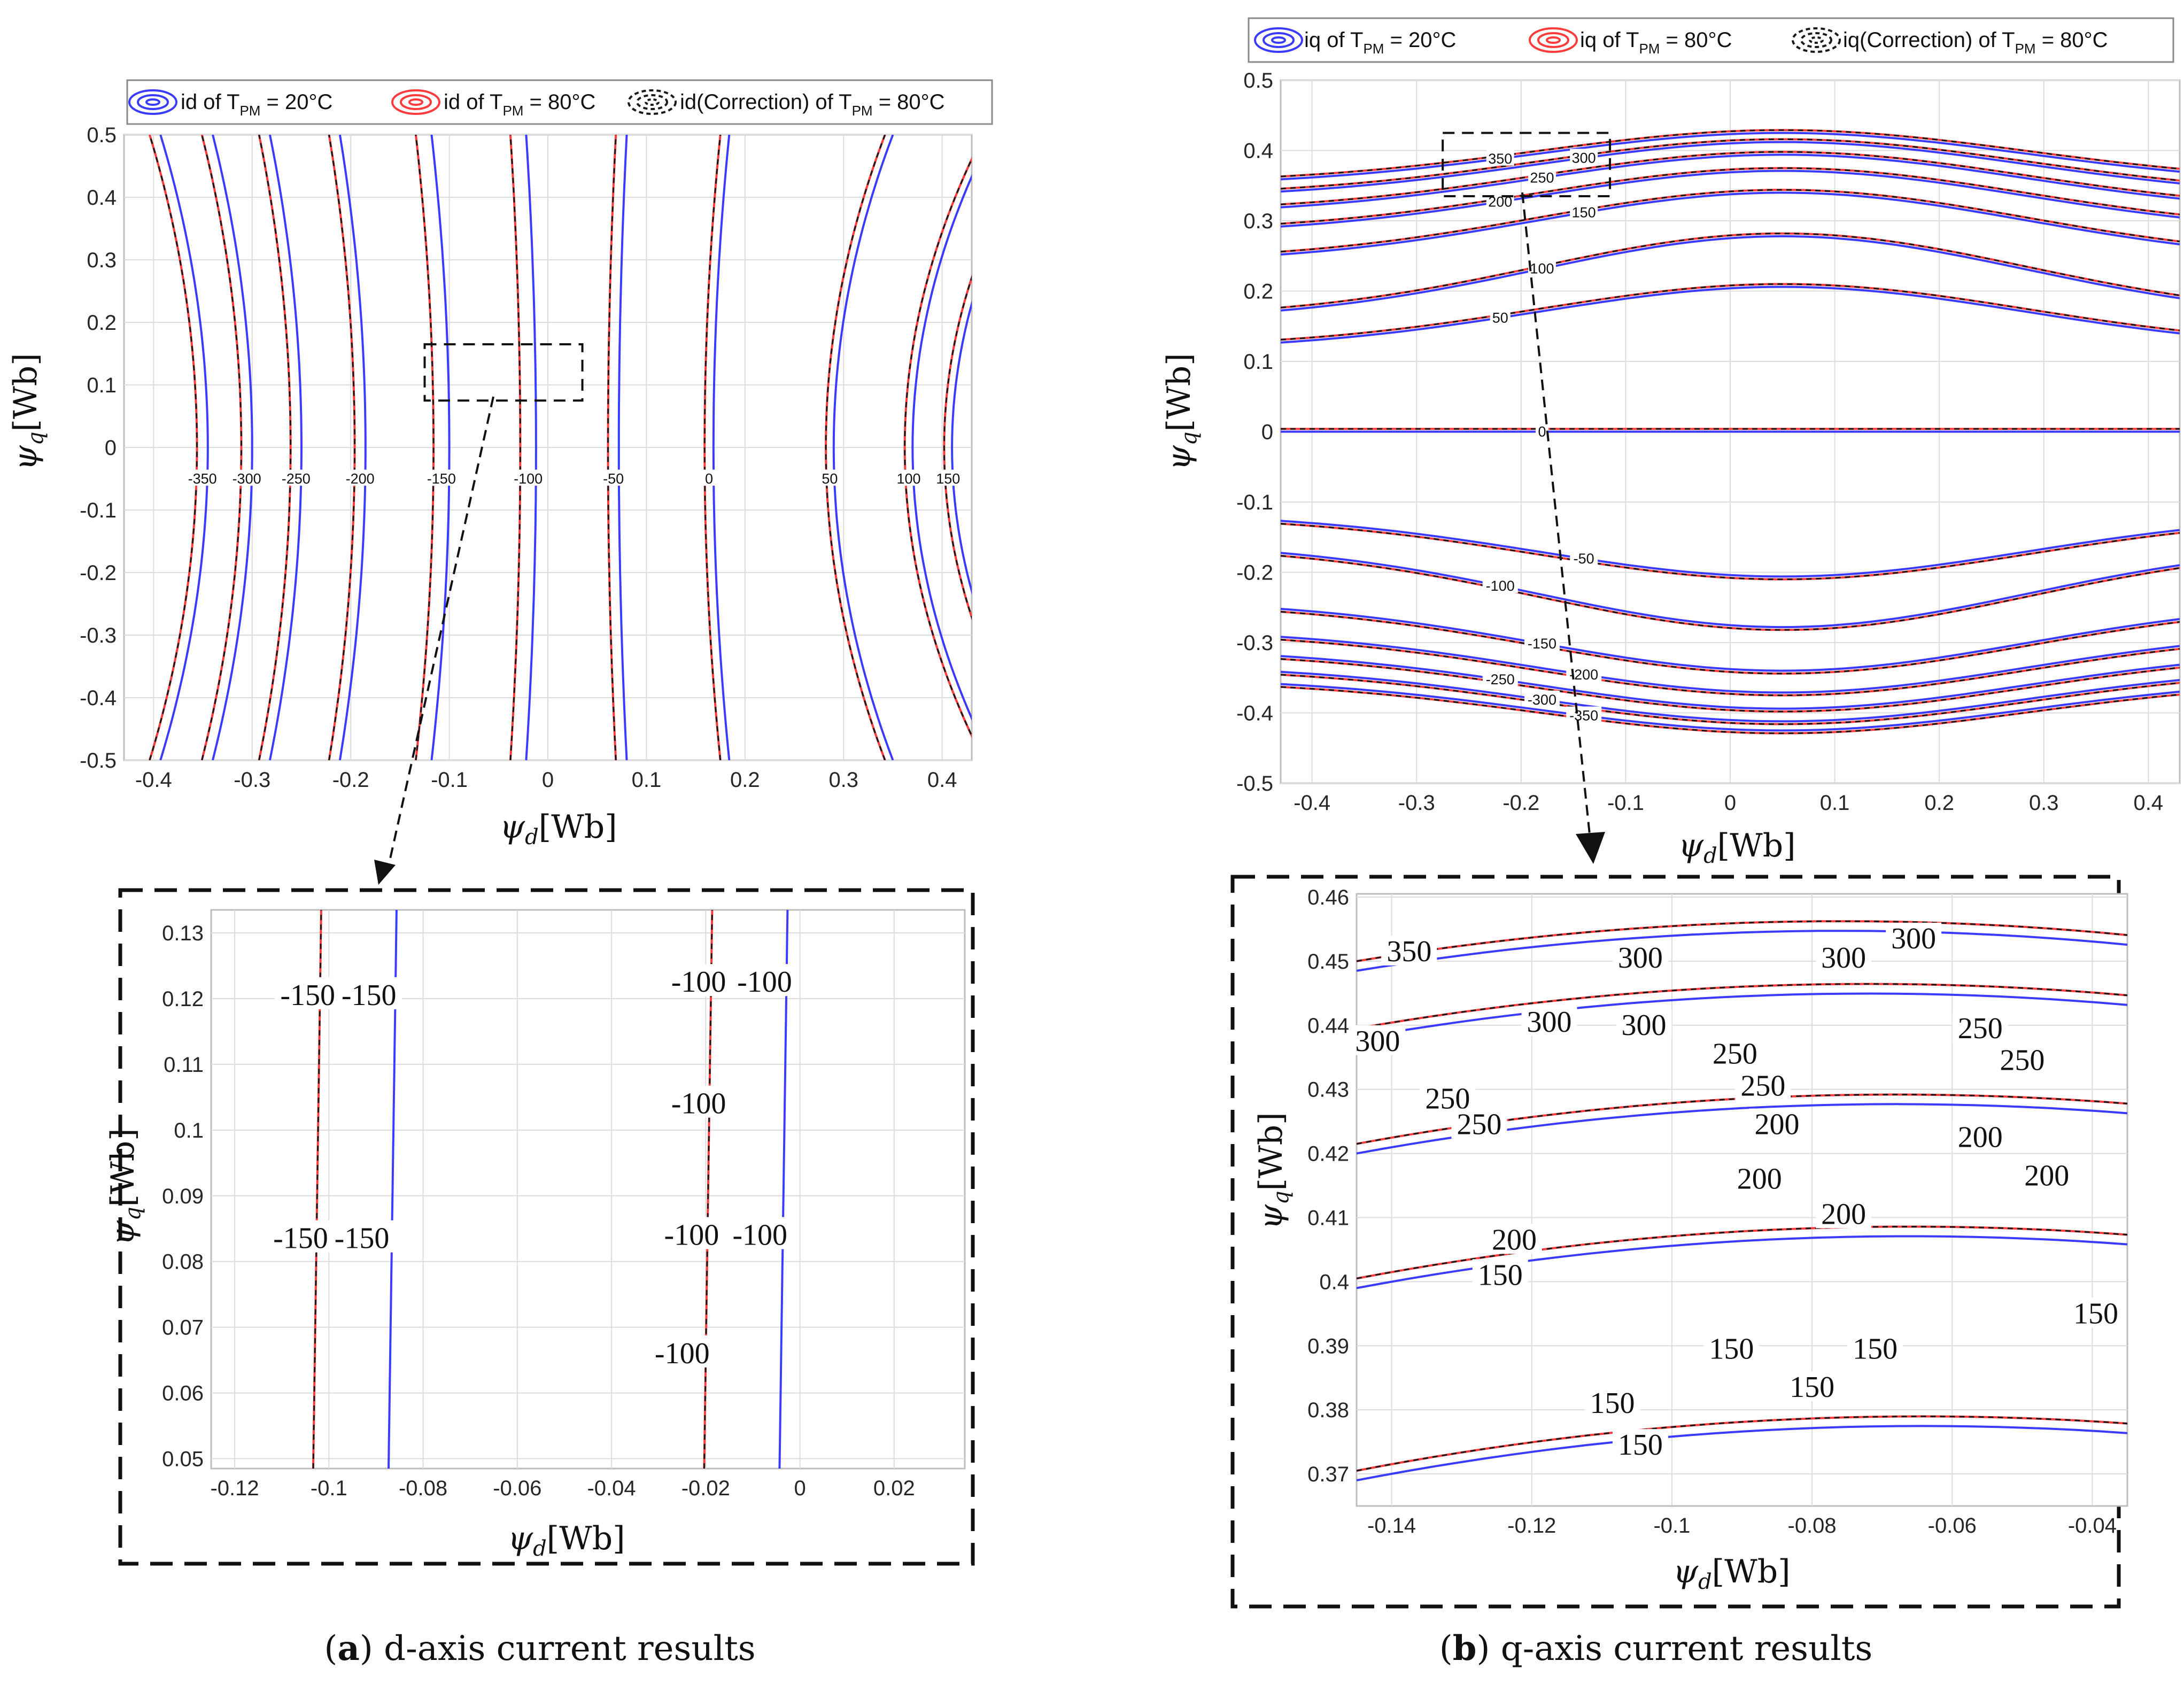 Image resolution: width=2184 pixels, height=1684 pixels. Describe the element at coordinates (361, 479) in the screenshot. I see `contour-label: -200` at that location.